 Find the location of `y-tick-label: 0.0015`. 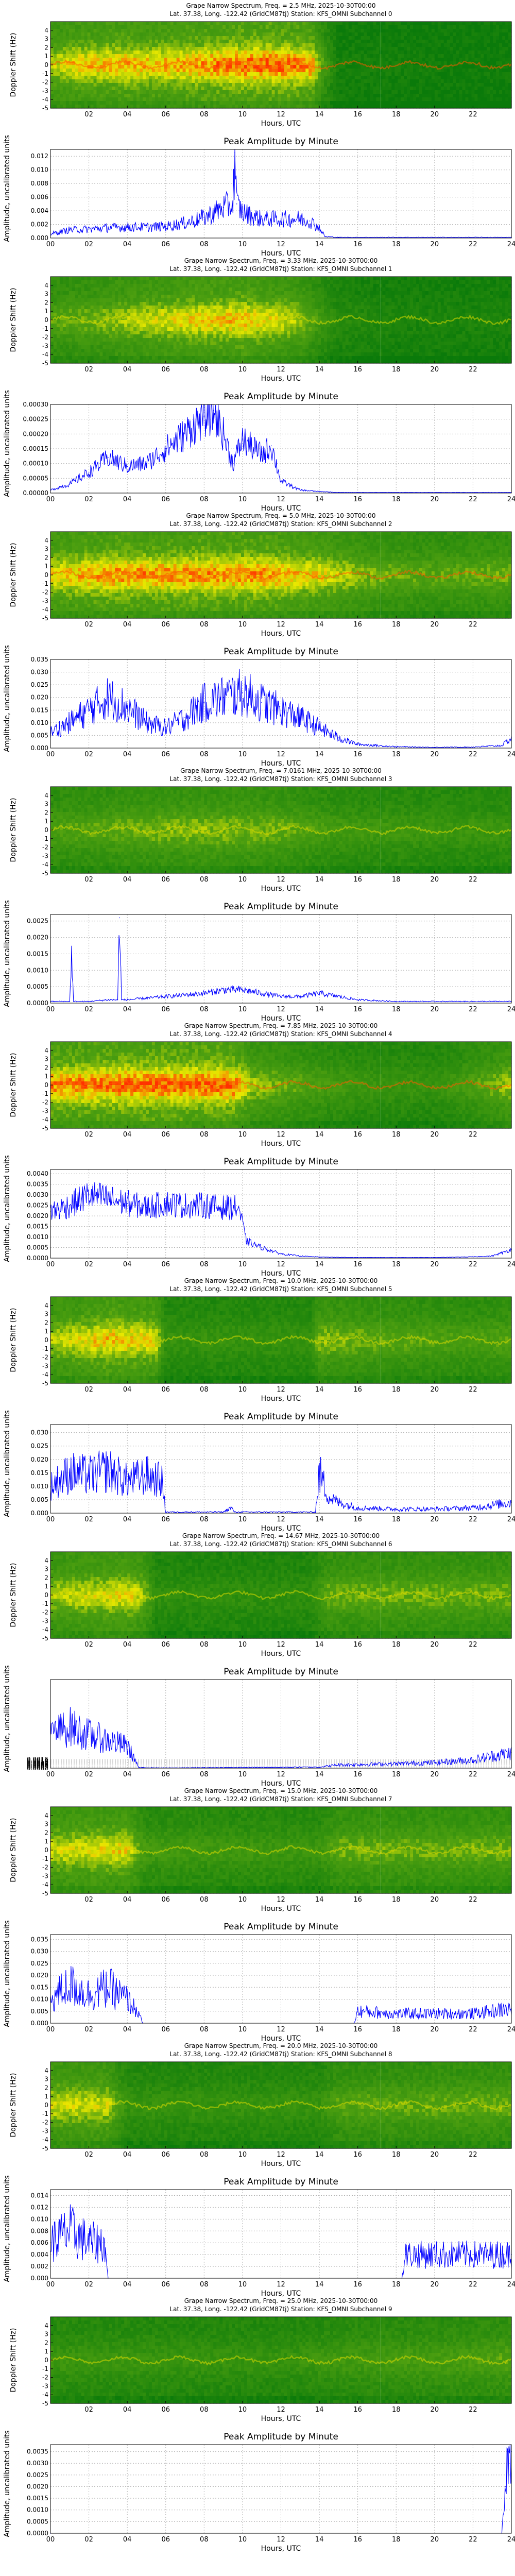

y-tick-label: 0.0015 is located at coordinates (37, 953).